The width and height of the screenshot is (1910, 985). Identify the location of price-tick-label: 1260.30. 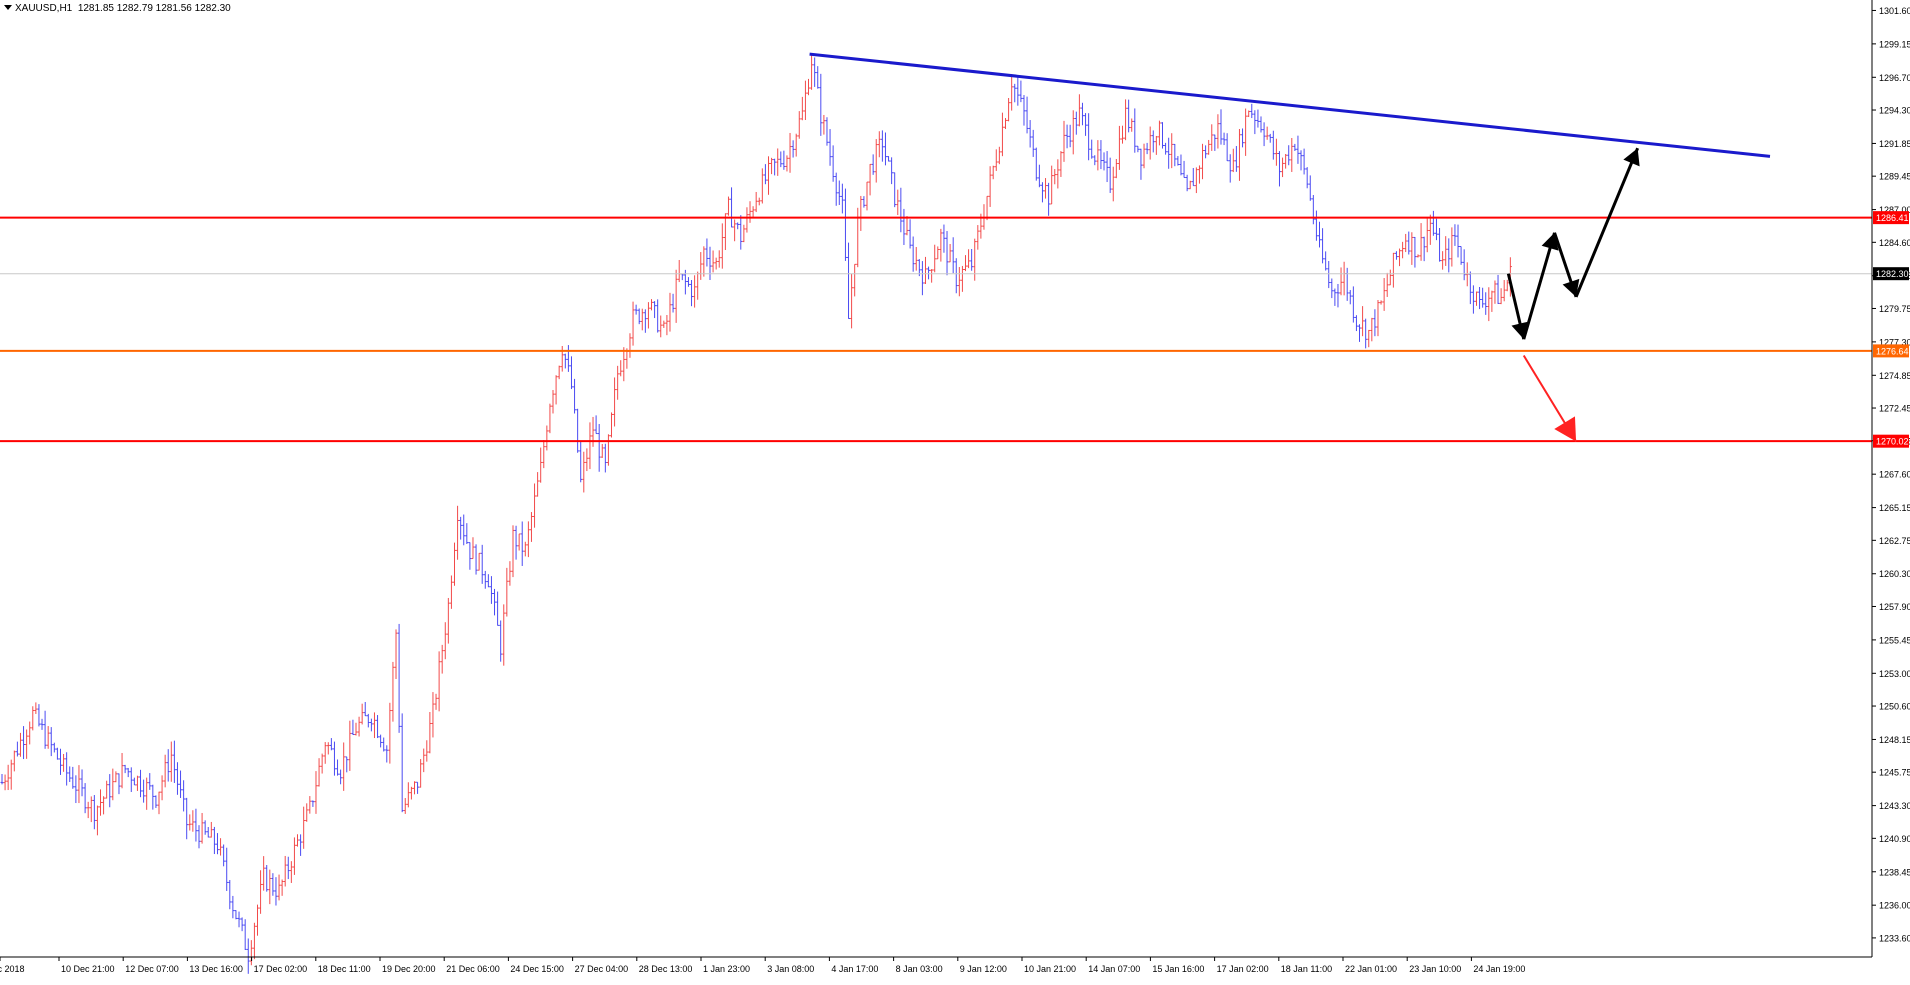
(1894, 574).